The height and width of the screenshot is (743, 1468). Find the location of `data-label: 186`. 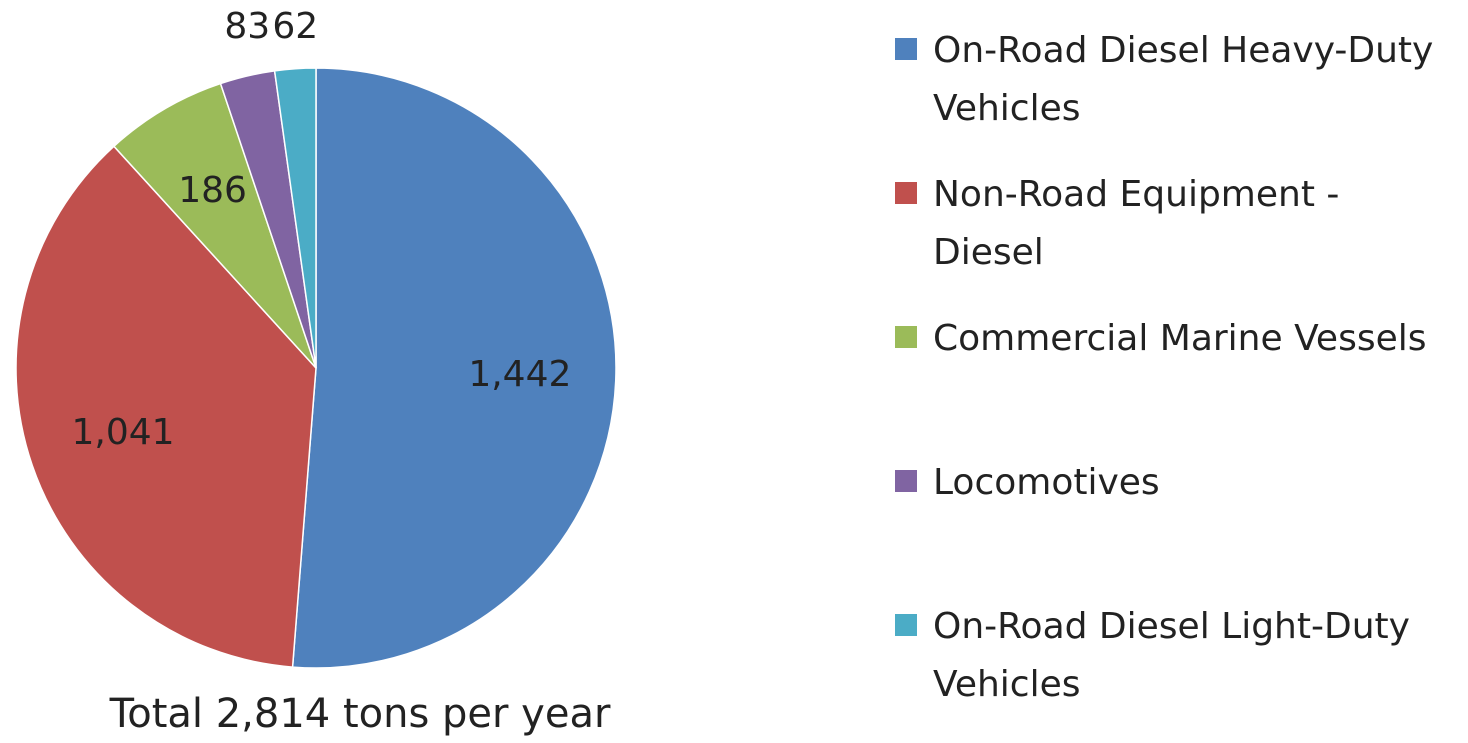

data-label: 186 is located at coordinates (212, 190).